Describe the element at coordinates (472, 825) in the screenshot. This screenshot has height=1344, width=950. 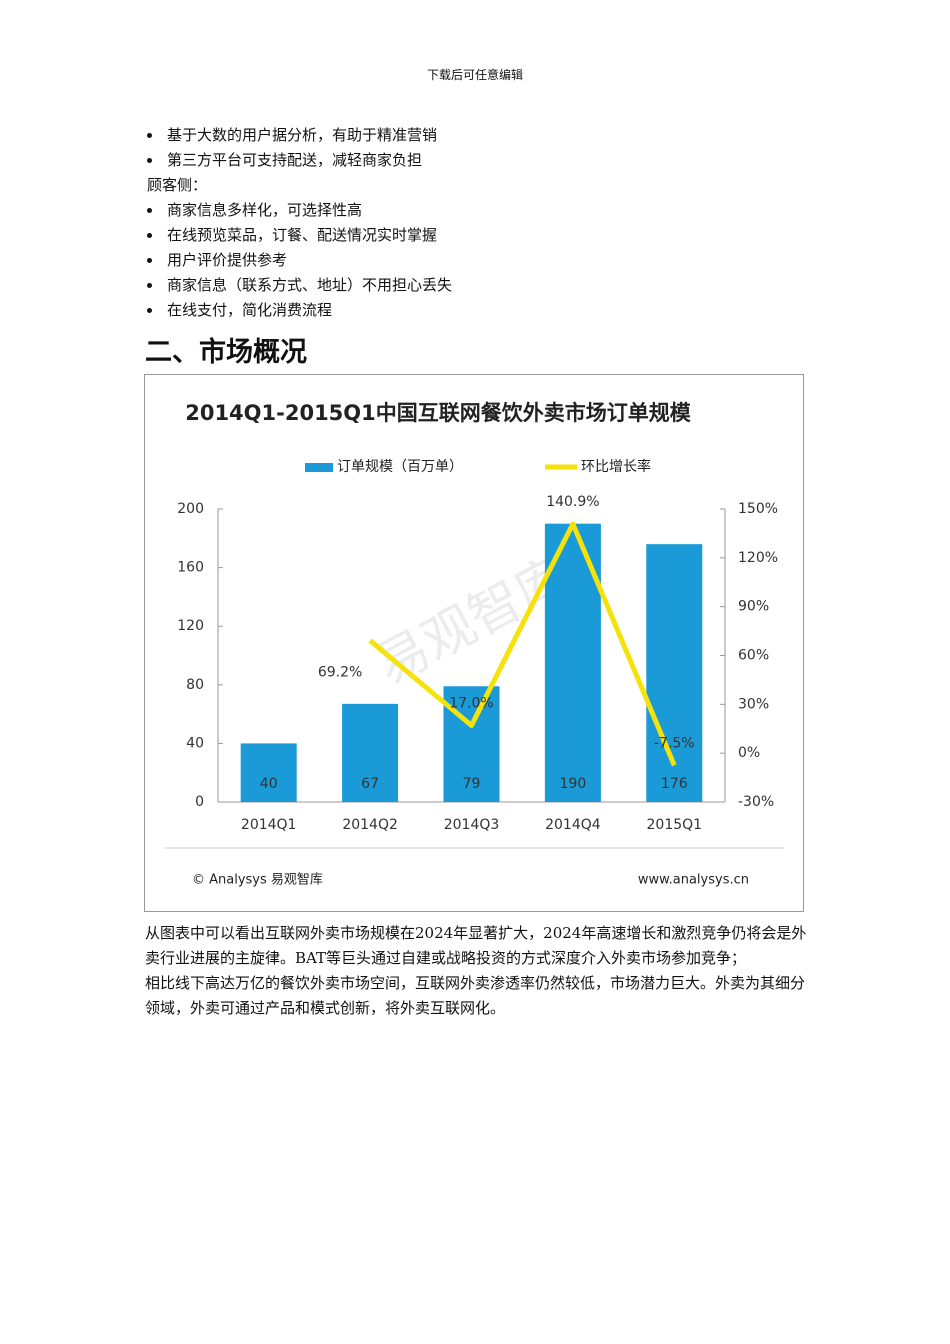
I see `x-tick-label: 2014Q3` at that location.